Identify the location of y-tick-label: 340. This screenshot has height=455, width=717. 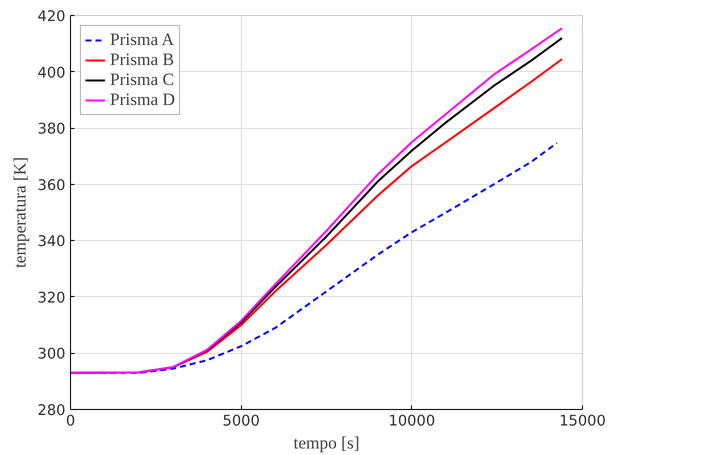
(52, 241).